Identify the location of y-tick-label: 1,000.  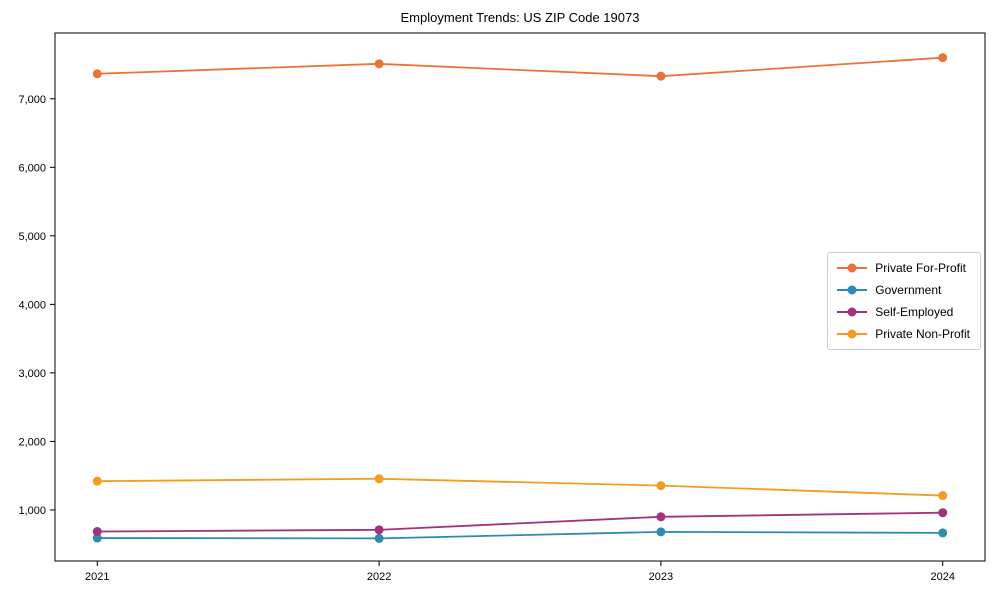
(32, 511).